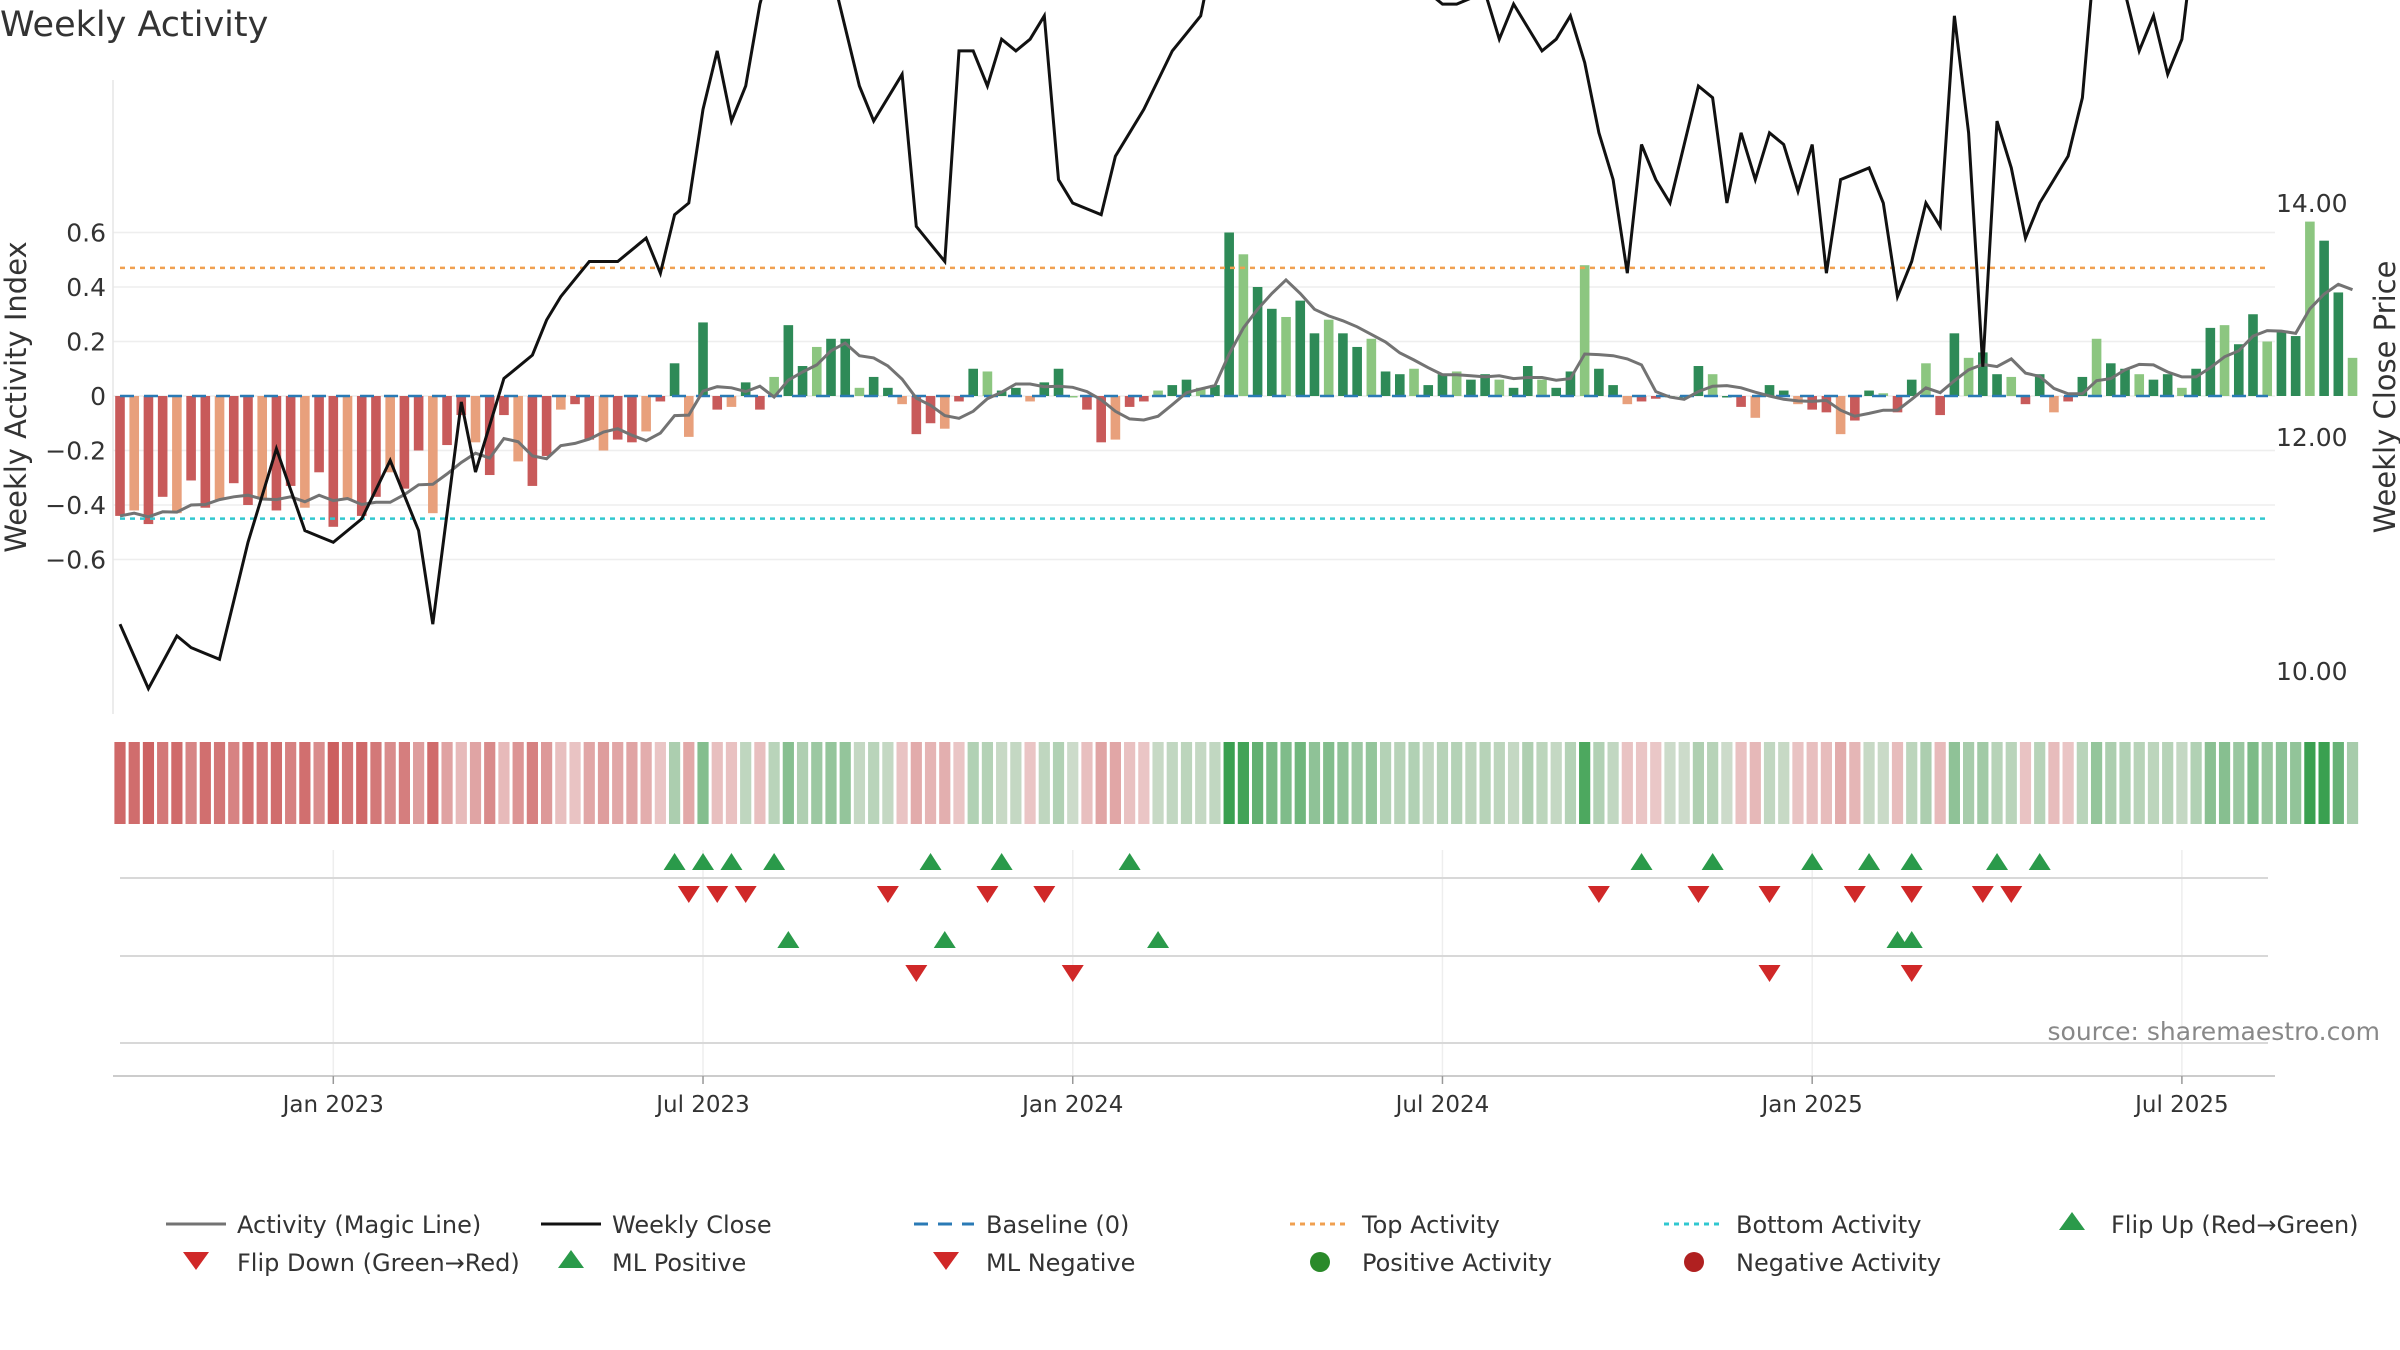 The height and width of the screenshot is (1350, 2400). I want to click on y-tick-label: 0.4, so click(86, 287).